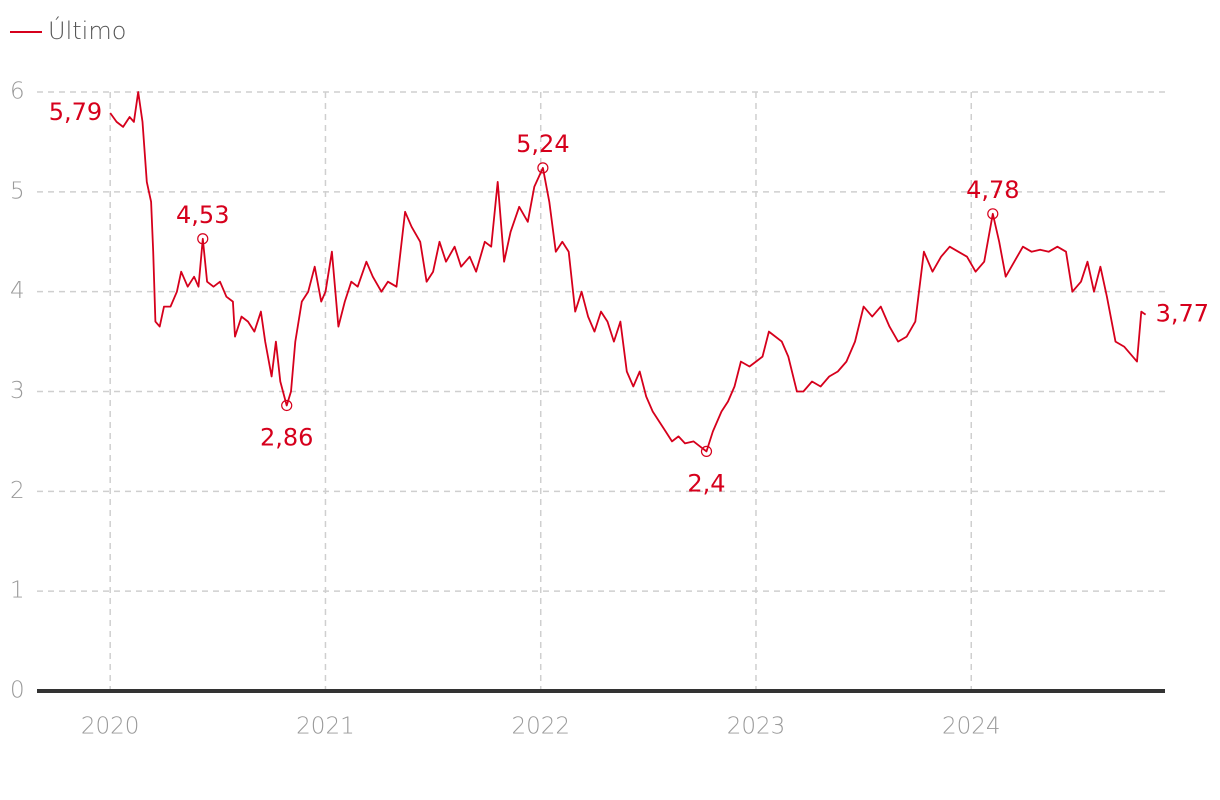 This screenshot has width=1220, height=800. Describe the element at coordinates (971, 727) in the screenshot. I see `x-tick-label: 2024` at that location.